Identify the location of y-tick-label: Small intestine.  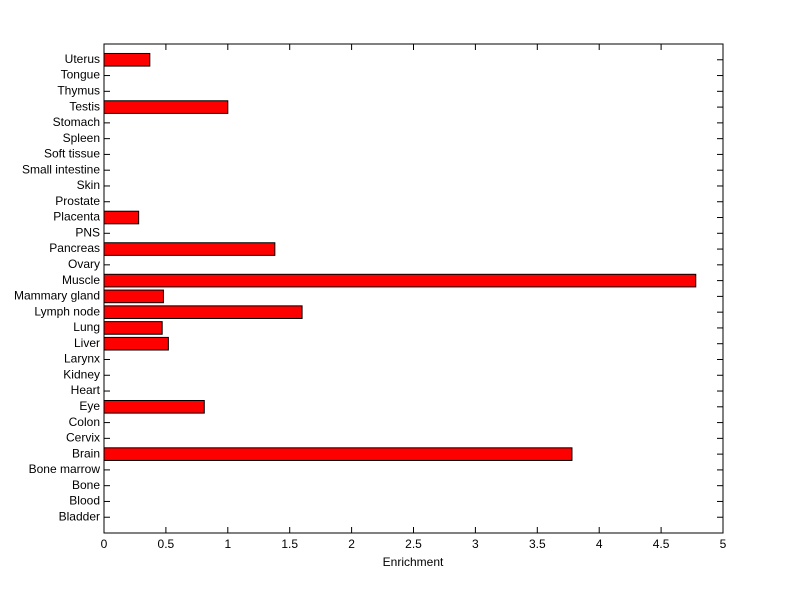
(61, 169).